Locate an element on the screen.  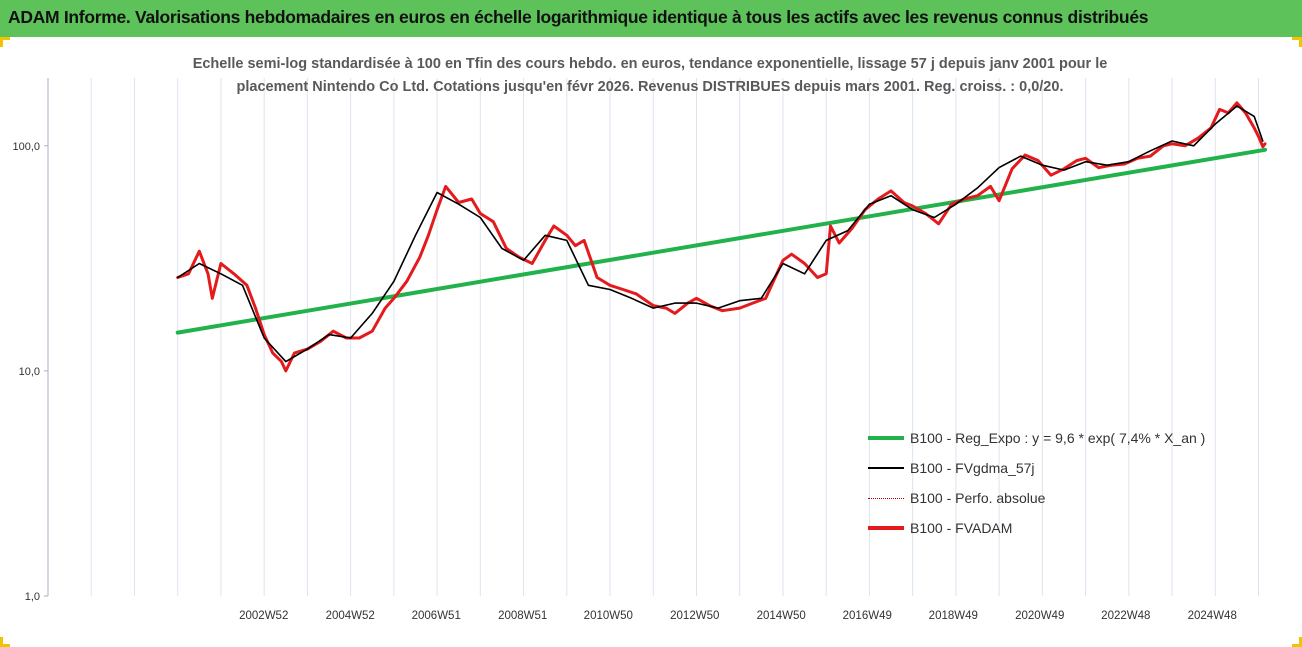
frame-corner-top-left-v is located at coordinates (1, 42).